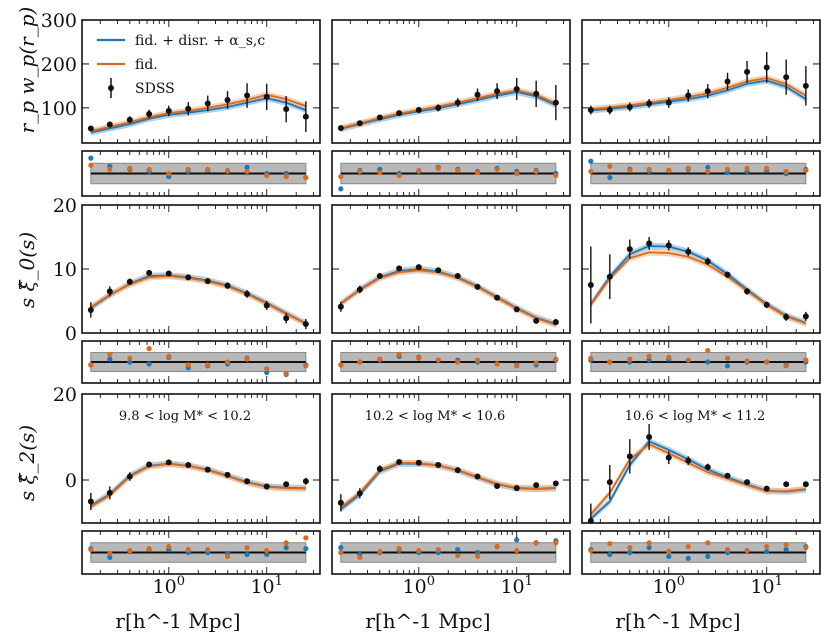 The height and width of the screenshot is (642, 831). Describe the element at coordinates (201, 552) in the screenshot. I see `residual-xi2-col1-frame` at that location.